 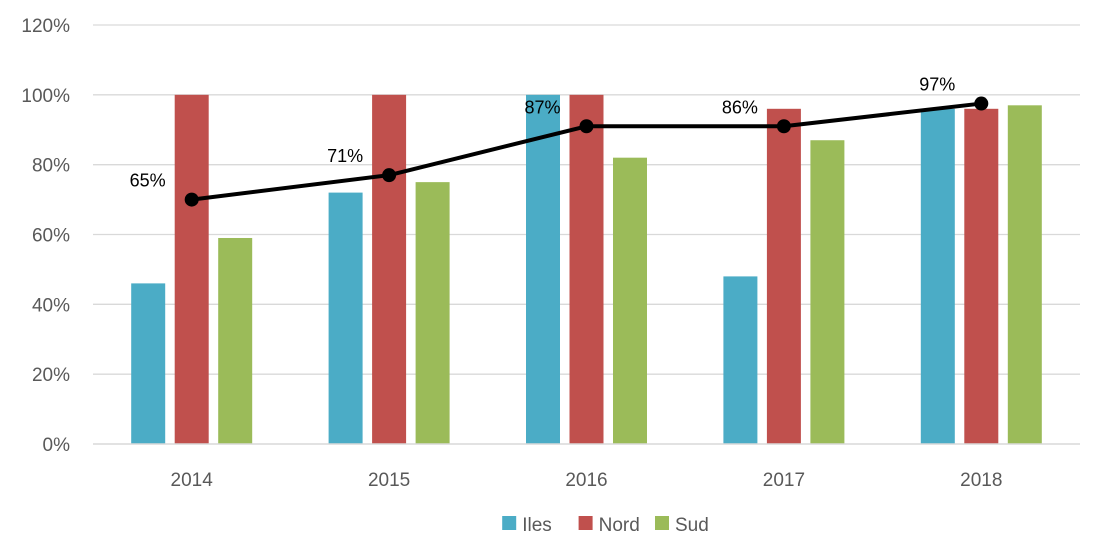 What do you see at coordinates (57, 445) in the screenshot?
I see `y-tick-label: 0%` at bounding box center [57, 445].